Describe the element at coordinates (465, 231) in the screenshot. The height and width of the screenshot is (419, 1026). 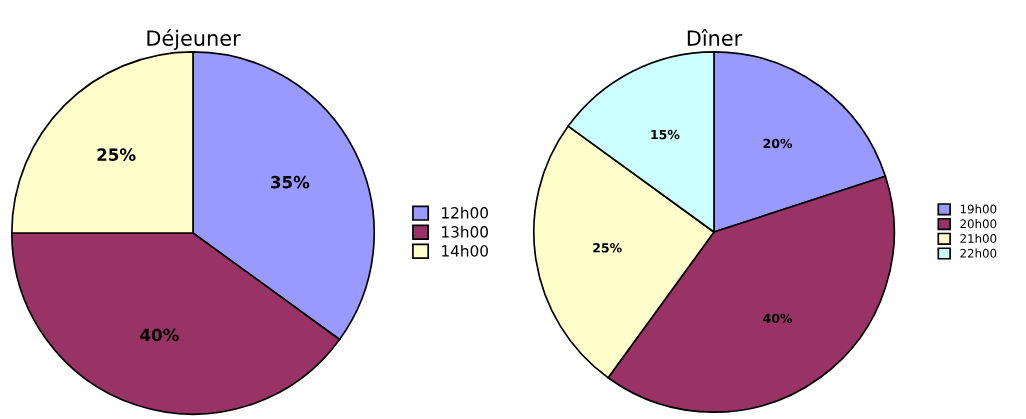
I see `legend-label: 13h00` at that location.